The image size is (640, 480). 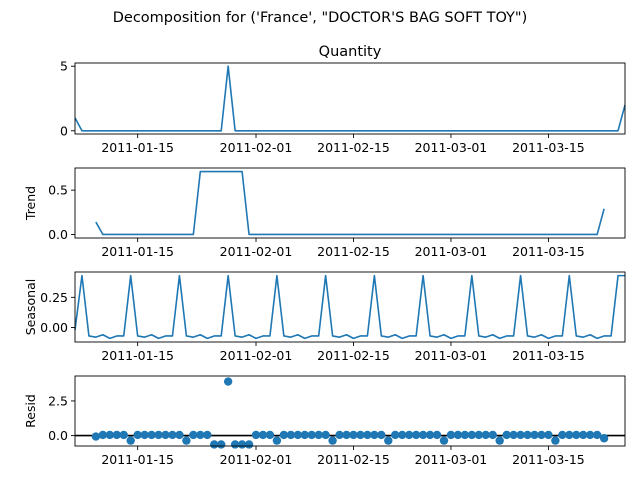 I want to click on resid-xtick-label: 2011-03-15, so click(x=548, y=459).